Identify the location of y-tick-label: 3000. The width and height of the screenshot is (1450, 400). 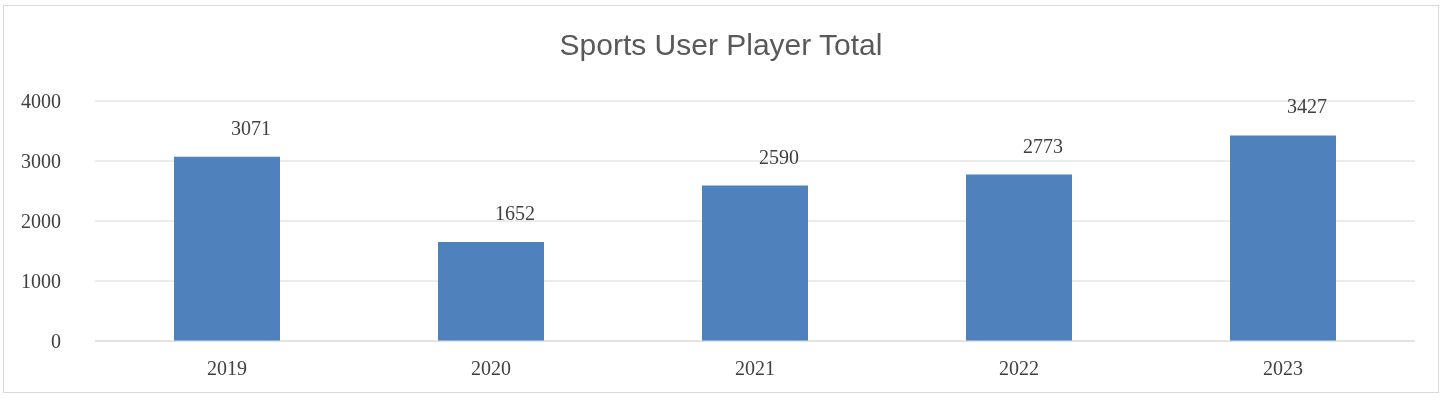
(41, 161).